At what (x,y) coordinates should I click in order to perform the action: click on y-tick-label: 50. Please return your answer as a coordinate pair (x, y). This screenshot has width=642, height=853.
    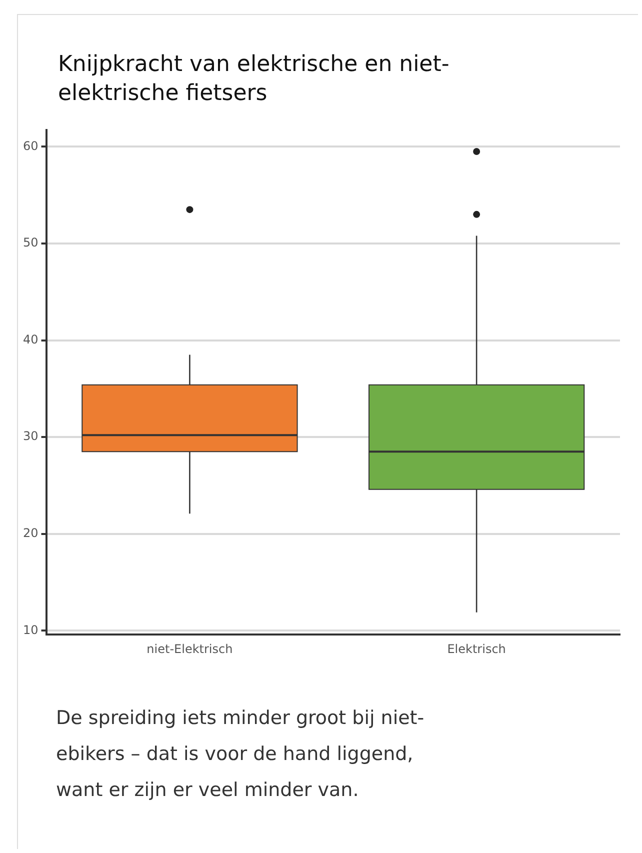
    Looking at the image, I should click on (30, 243).